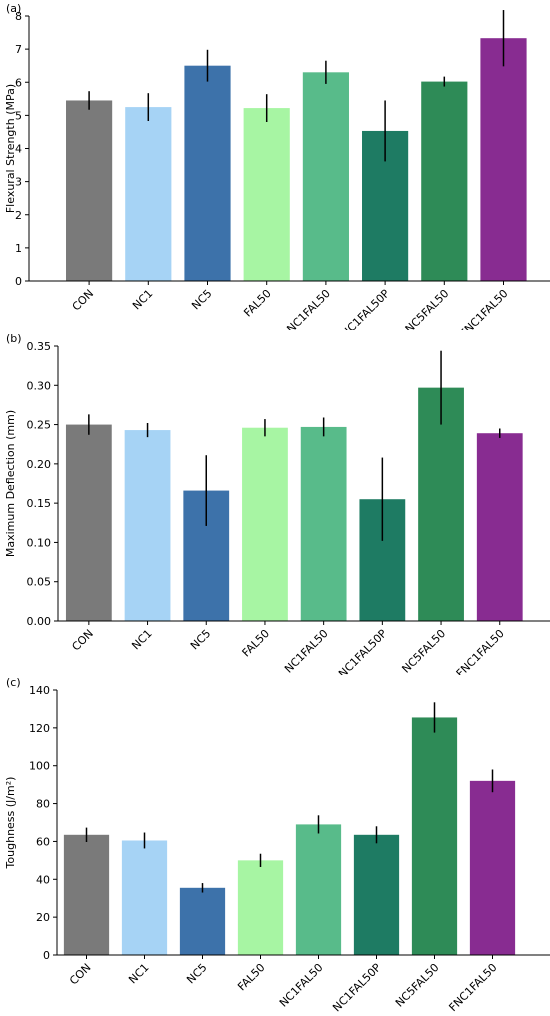 This screenshot has height=1016, width=550. I want to click on y-tick-label: 8, so click(18, 16).